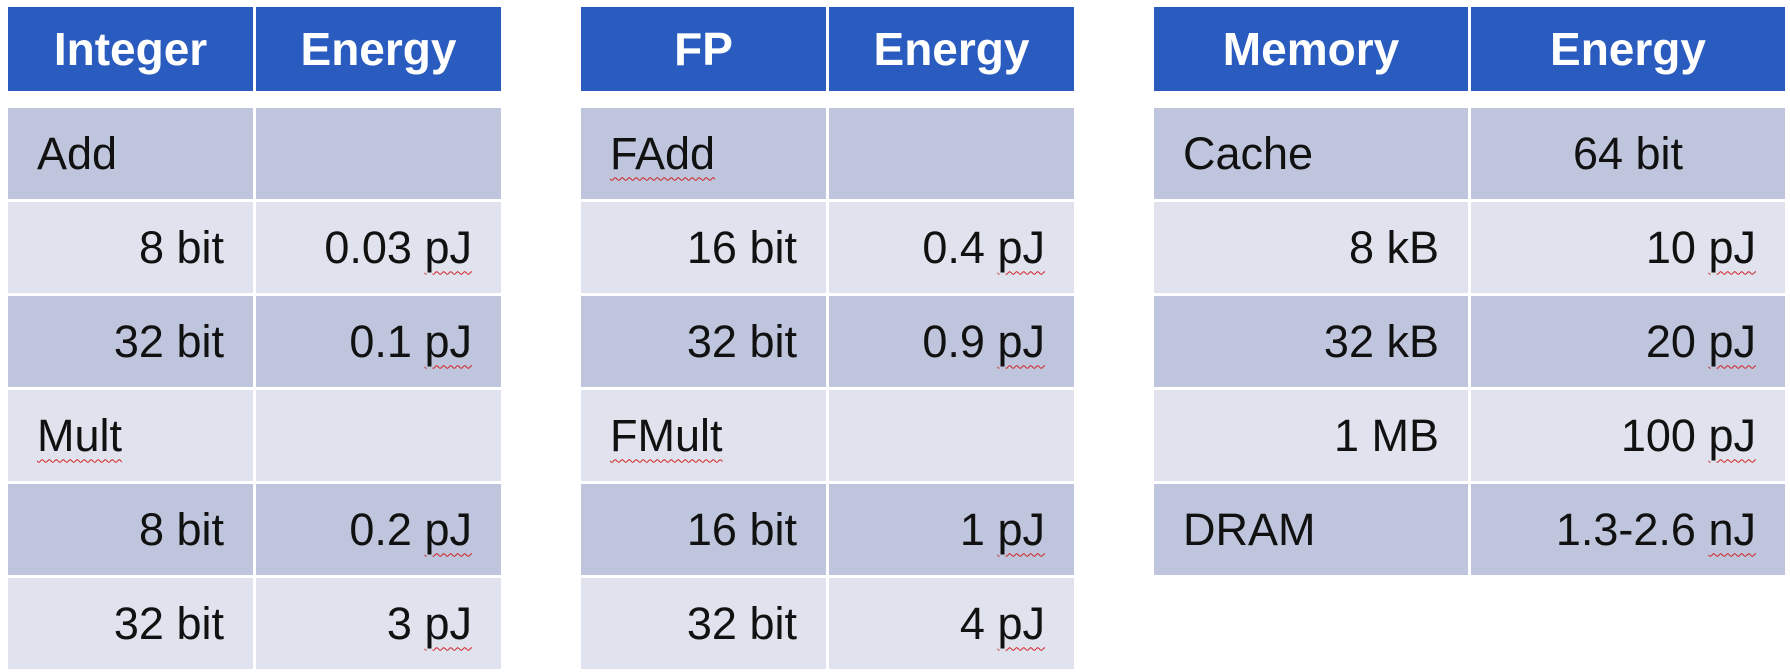  What do you see at coordinates (827, 341) in the screenshot?
I see `table-row: 32 bit 0.9 pJ` at bounding box center [827, 341].